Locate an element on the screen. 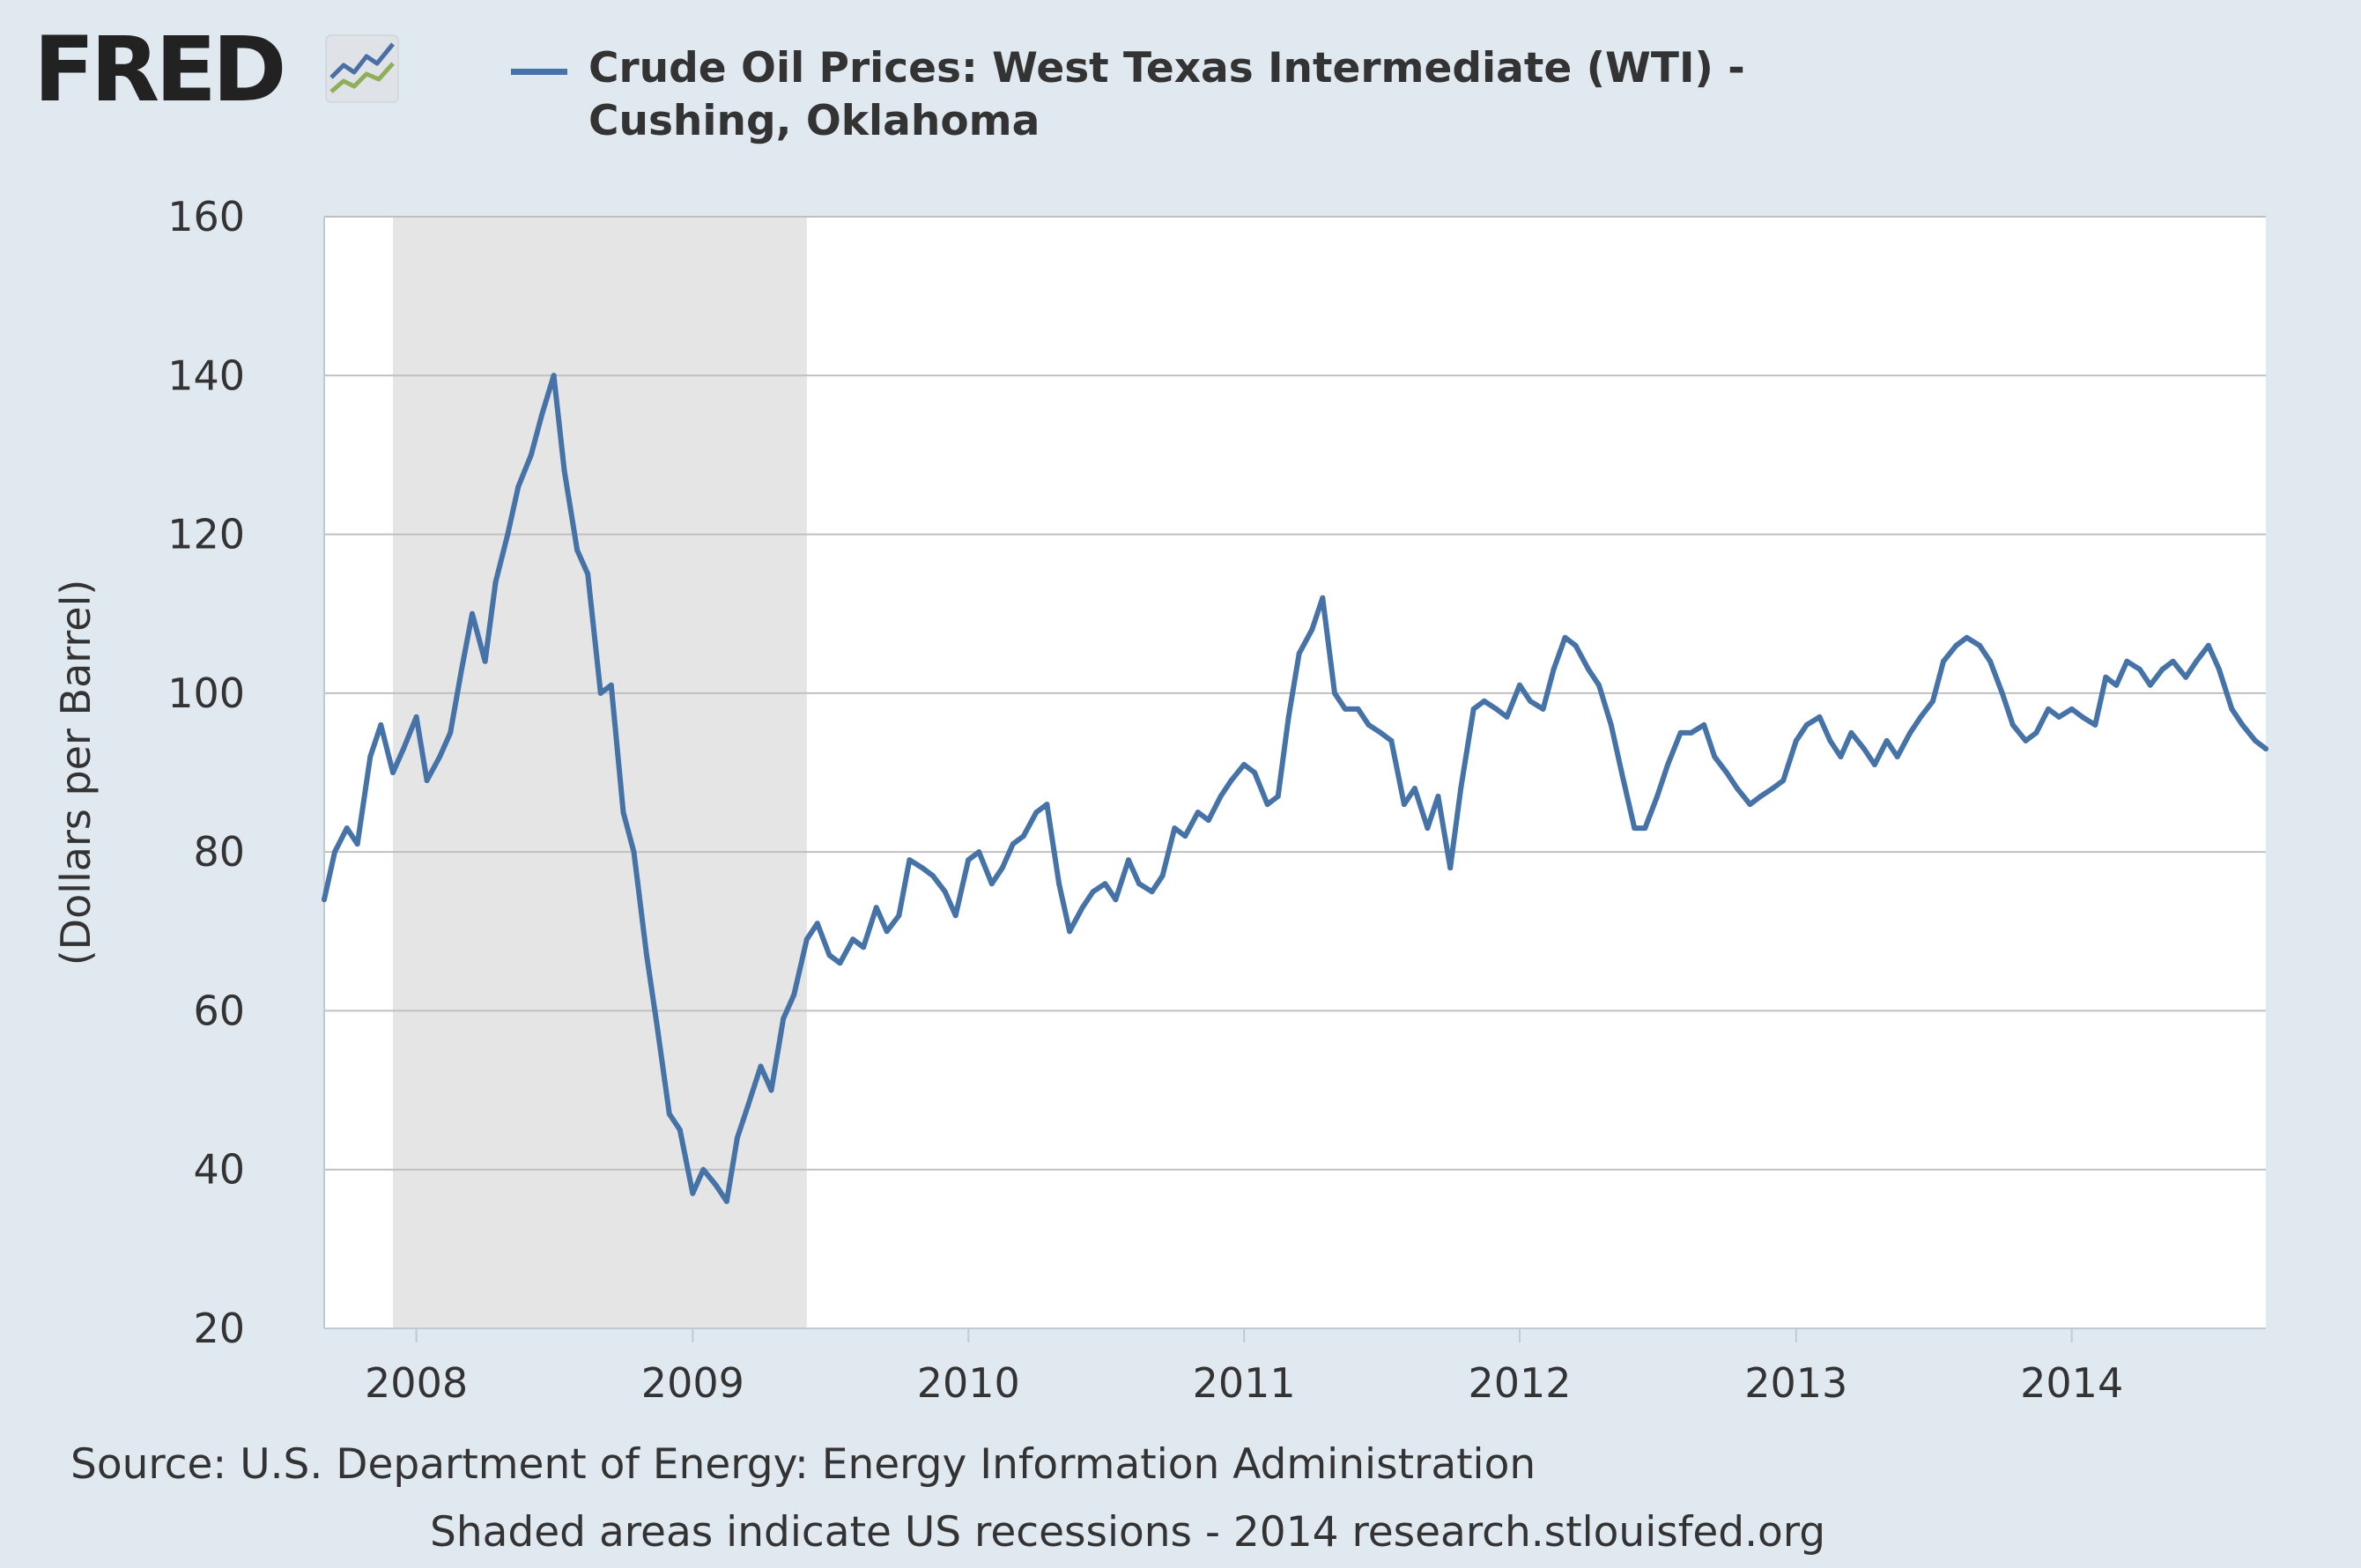 This screenshot has width=2361, height=1568. y-tick-label: 80 is located at coordinates (219, 852).